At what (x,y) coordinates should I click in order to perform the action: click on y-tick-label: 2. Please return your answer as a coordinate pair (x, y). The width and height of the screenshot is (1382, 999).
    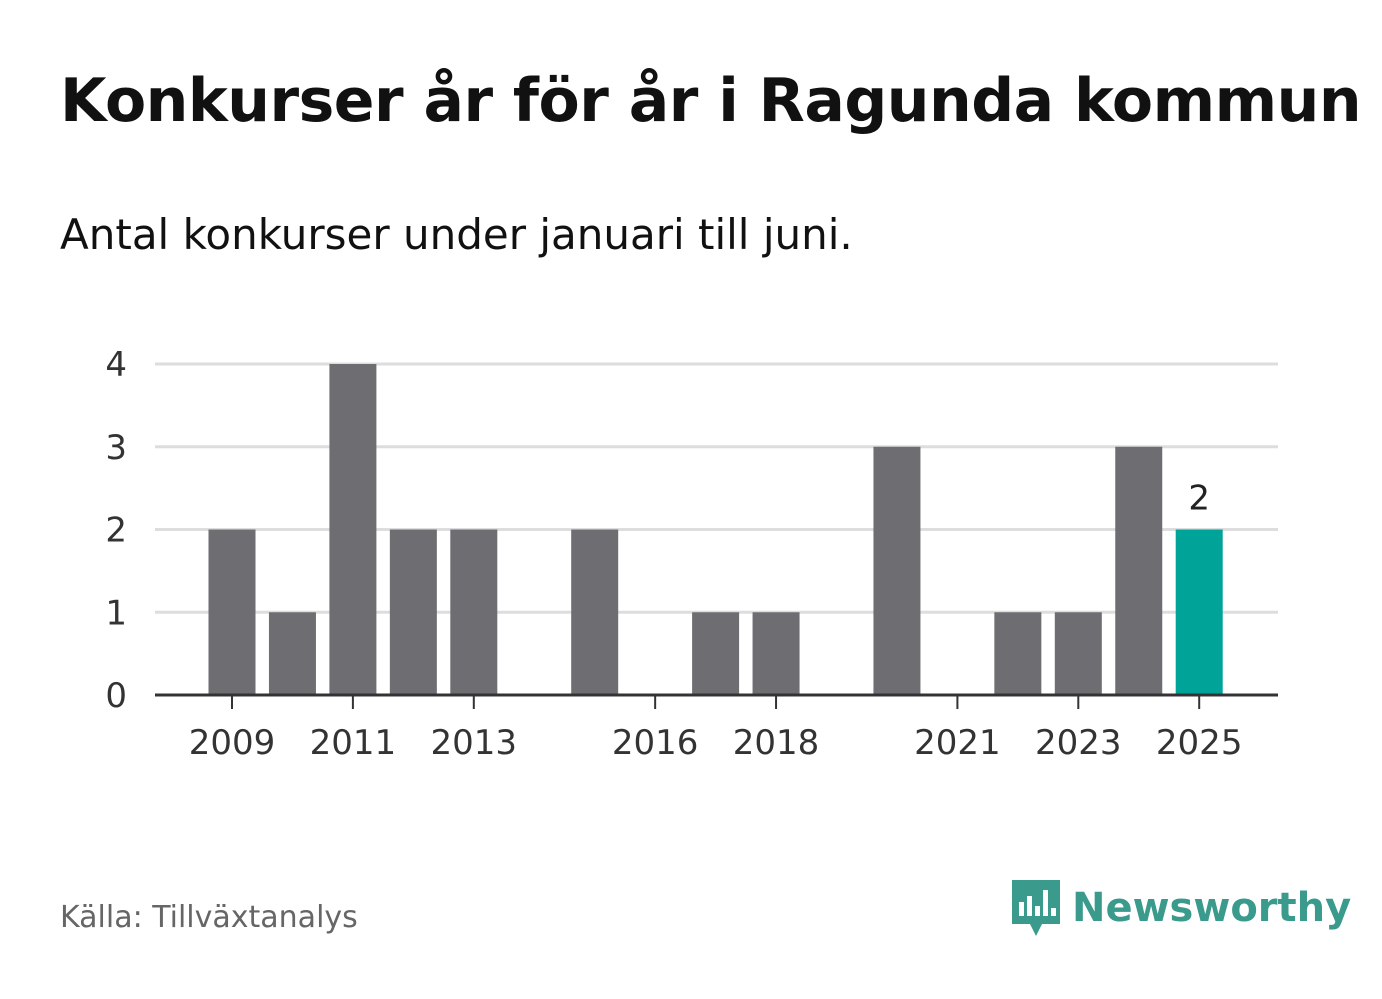
    Looking at the image, I should click on (116, 531).